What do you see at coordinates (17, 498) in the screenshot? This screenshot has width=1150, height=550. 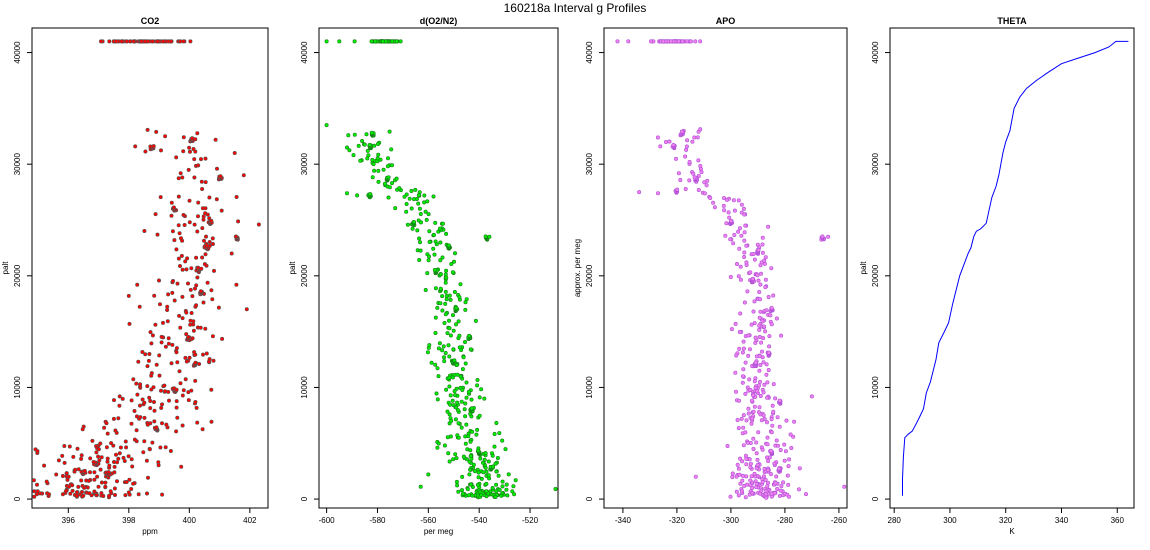 I see `y-tick-label: 0` at bounding box center [17, 498].